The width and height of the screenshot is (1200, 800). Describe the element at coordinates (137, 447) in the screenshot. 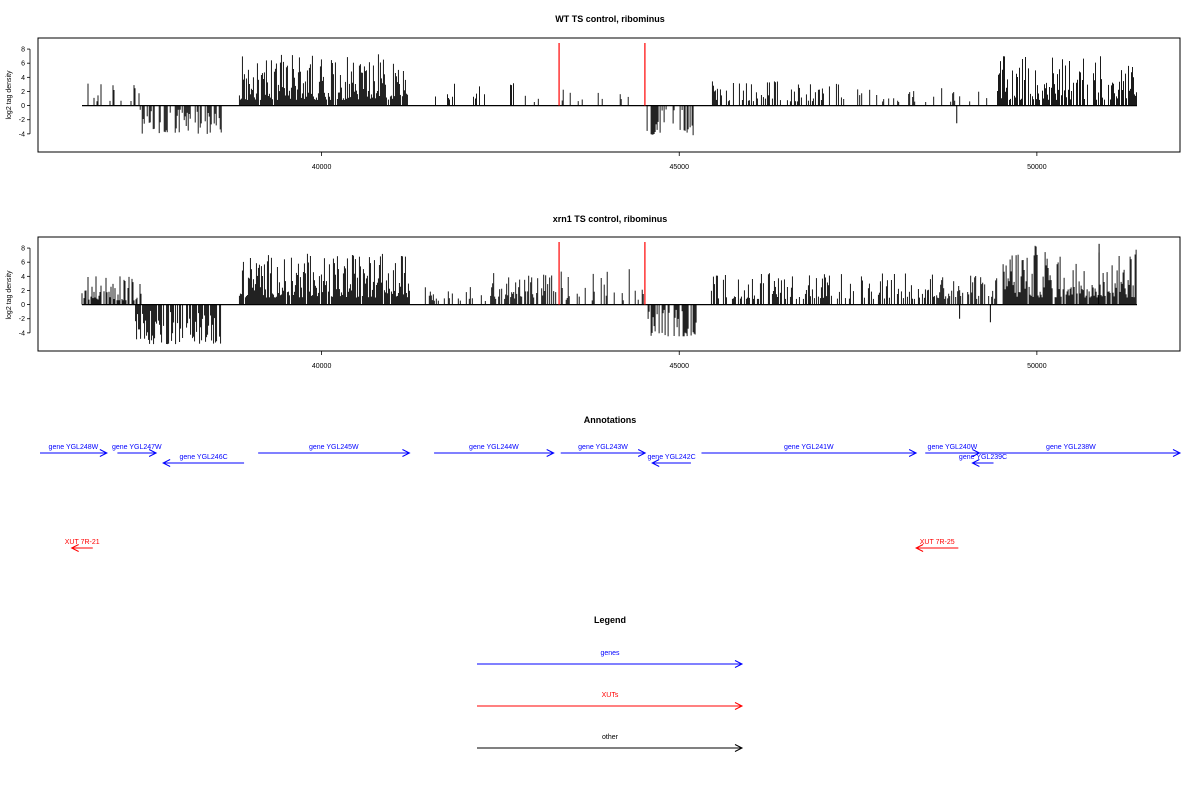

I see `gene-label: gene YGL247W` at that location.